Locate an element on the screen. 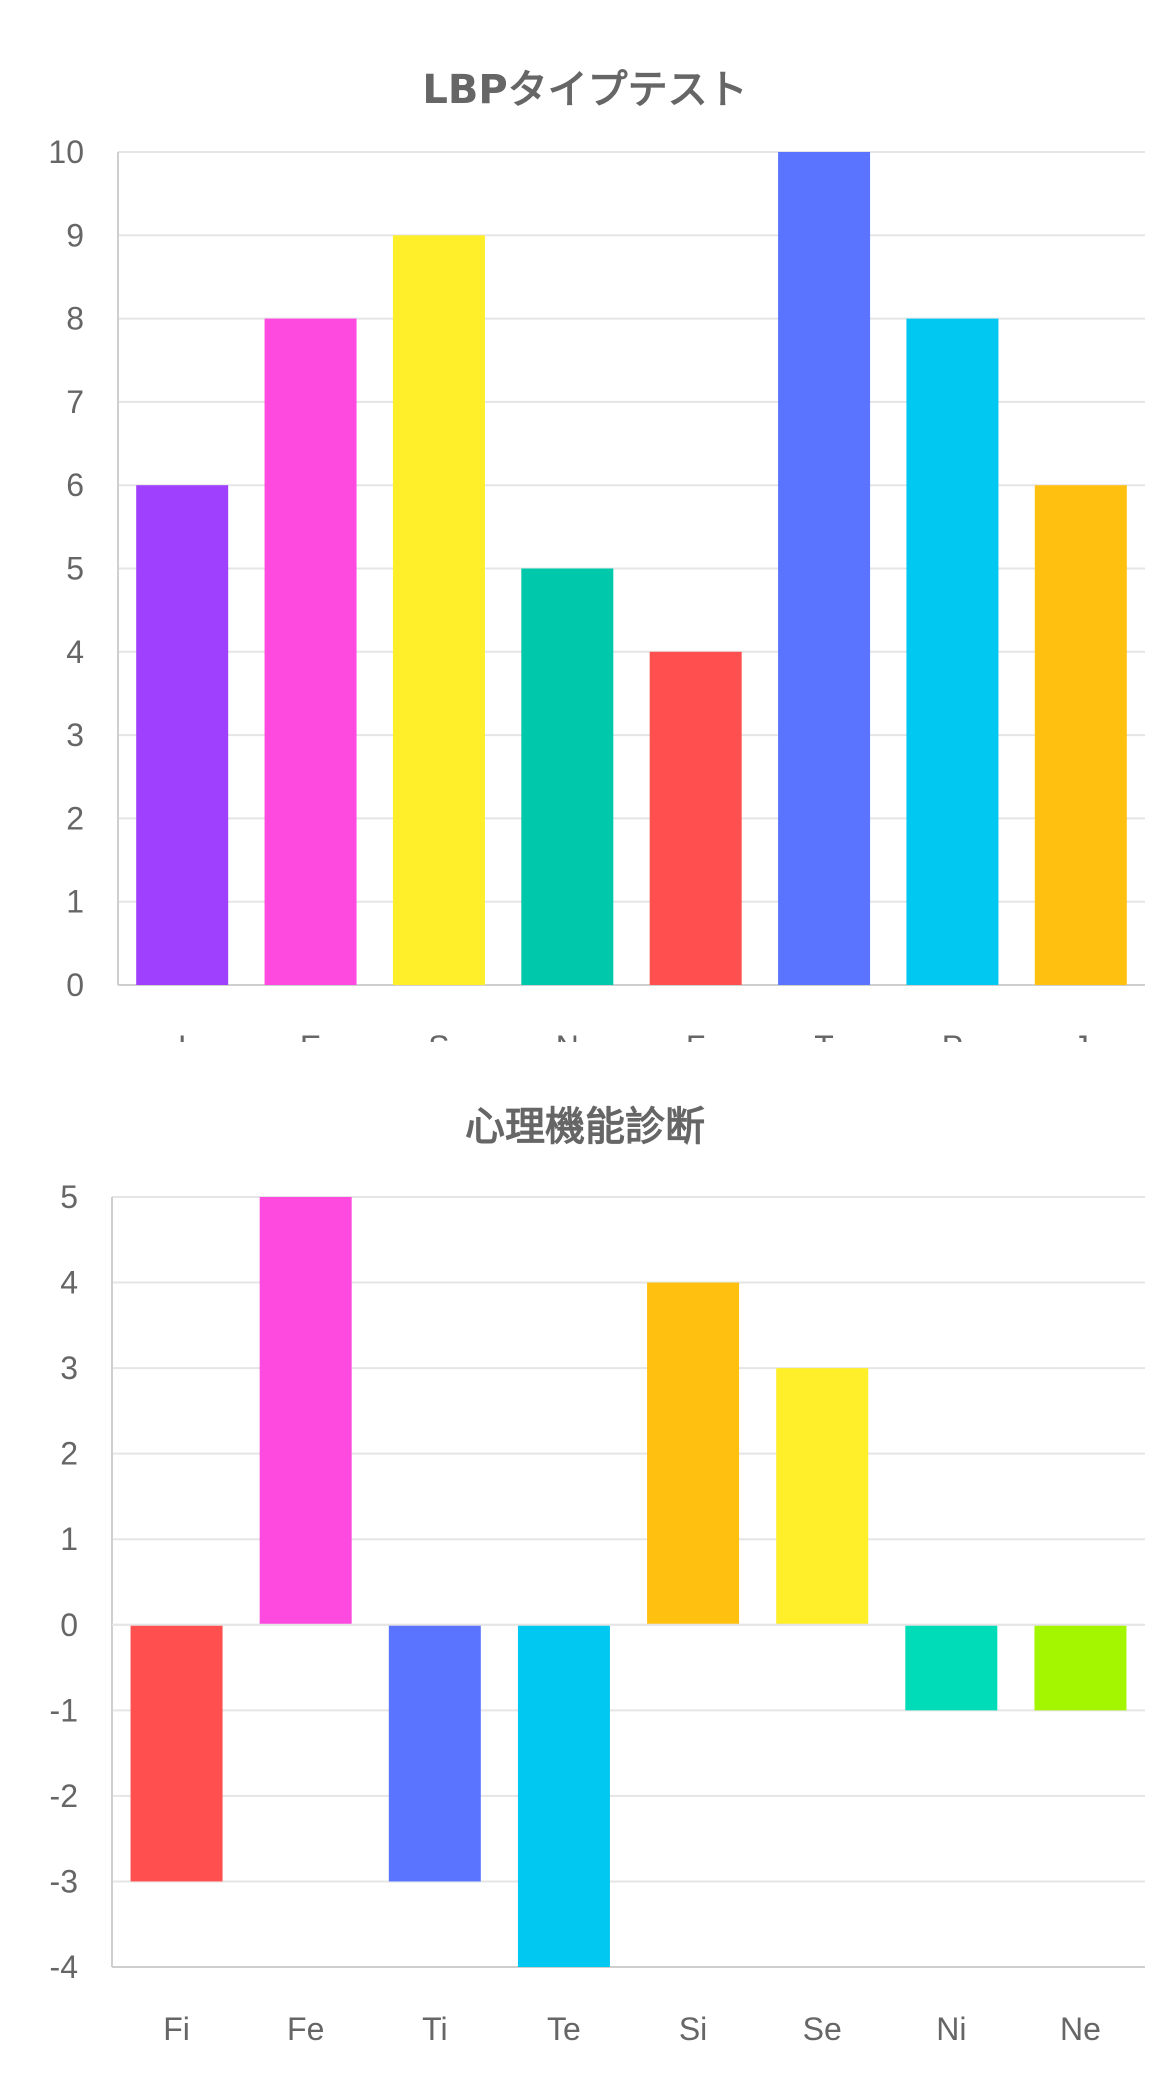 The height and width of the screenshot is (2080, 1170). y-tick-label: -3 is located at coordinates (64, 1881).